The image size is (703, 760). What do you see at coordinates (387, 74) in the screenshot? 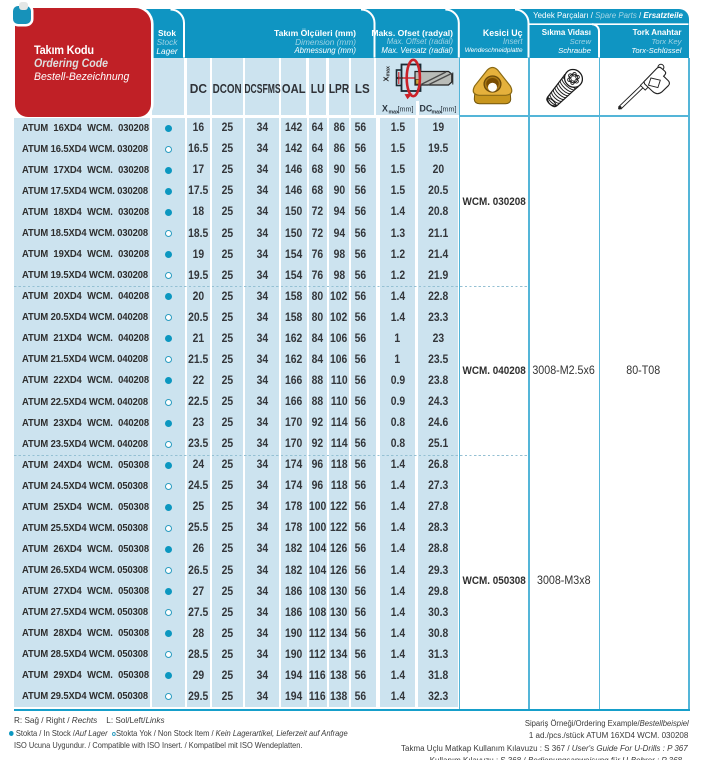
I see `svg-text: Xmax` at bounding box center [387, 74].